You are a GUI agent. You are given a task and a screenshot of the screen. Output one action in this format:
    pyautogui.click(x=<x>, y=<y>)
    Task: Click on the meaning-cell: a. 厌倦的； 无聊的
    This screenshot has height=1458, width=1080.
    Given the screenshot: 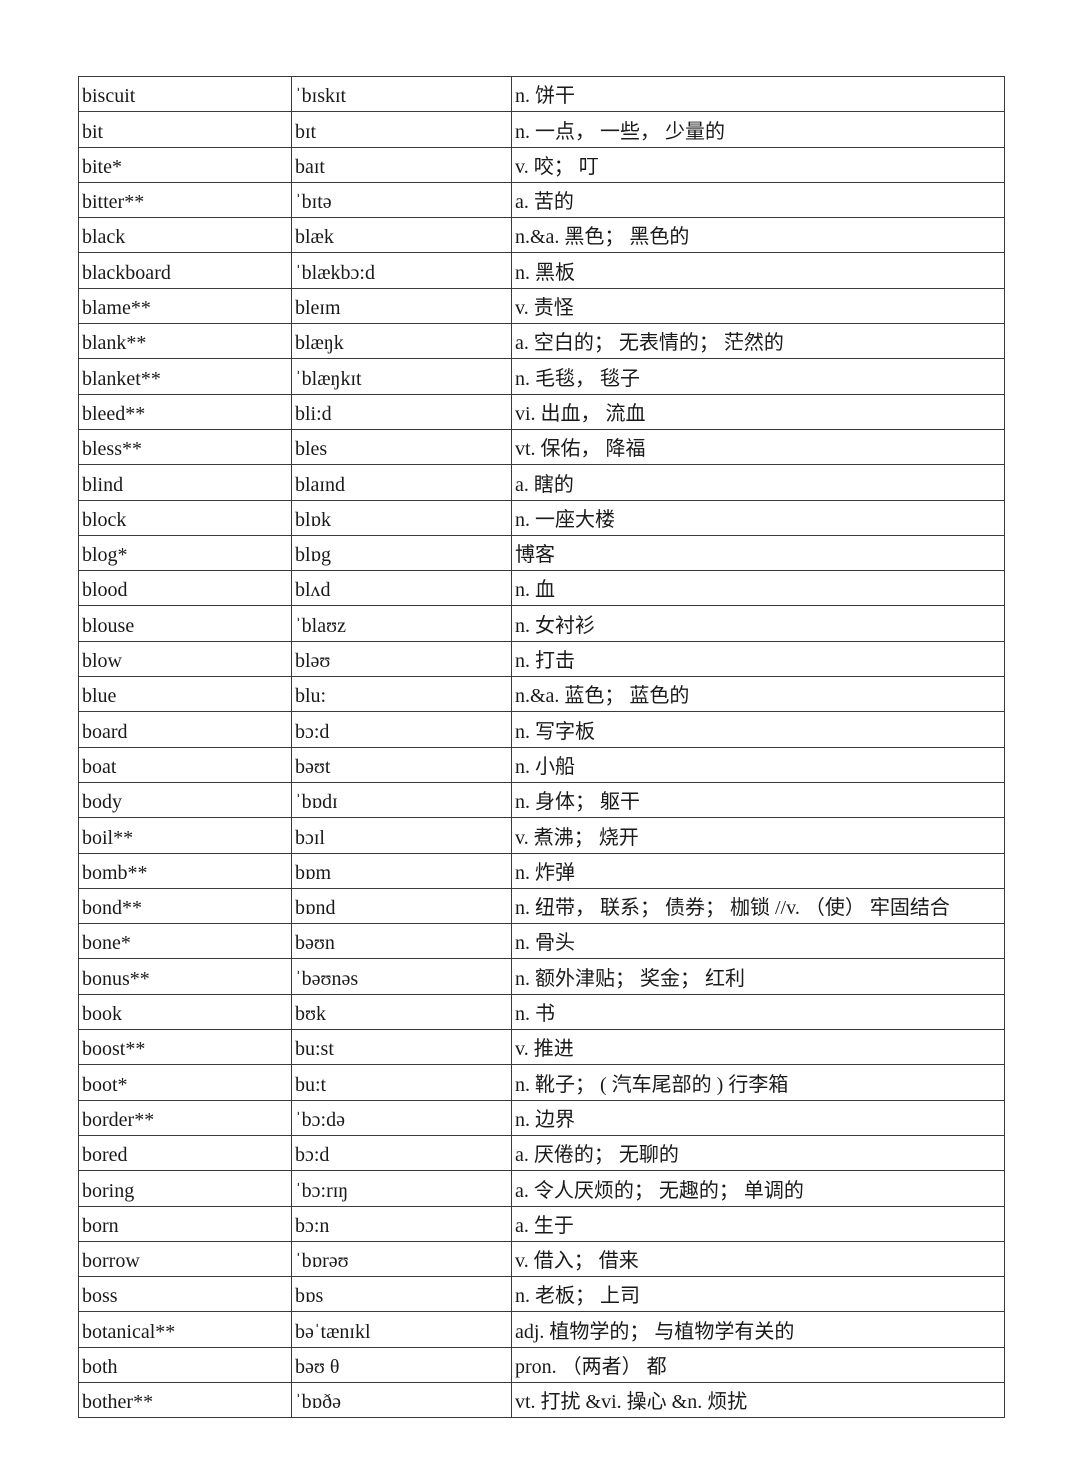 What is the action you would take?
    pyautogui.click(x=758, y=1153)
    